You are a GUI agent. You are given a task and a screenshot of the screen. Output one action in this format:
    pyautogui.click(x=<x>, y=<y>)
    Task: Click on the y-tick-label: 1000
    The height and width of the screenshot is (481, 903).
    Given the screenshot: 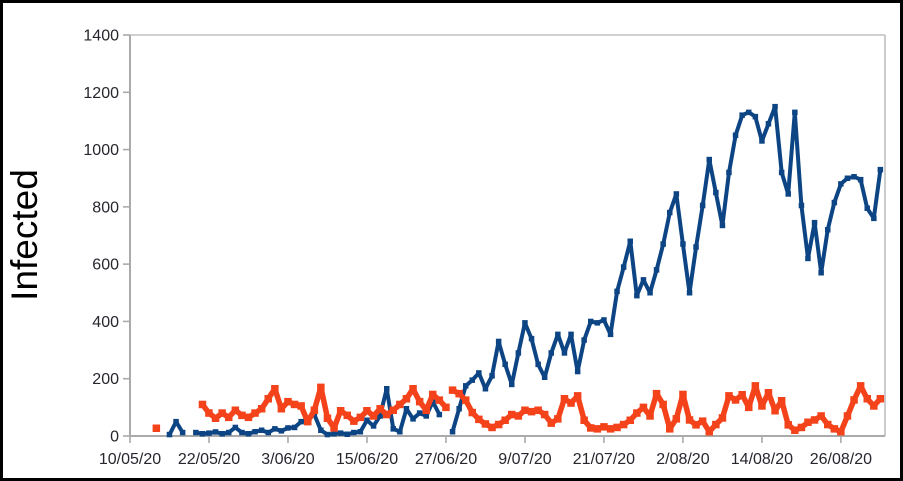 What is the action you would take?
    pyautogui.click(x=101, y=150)
    